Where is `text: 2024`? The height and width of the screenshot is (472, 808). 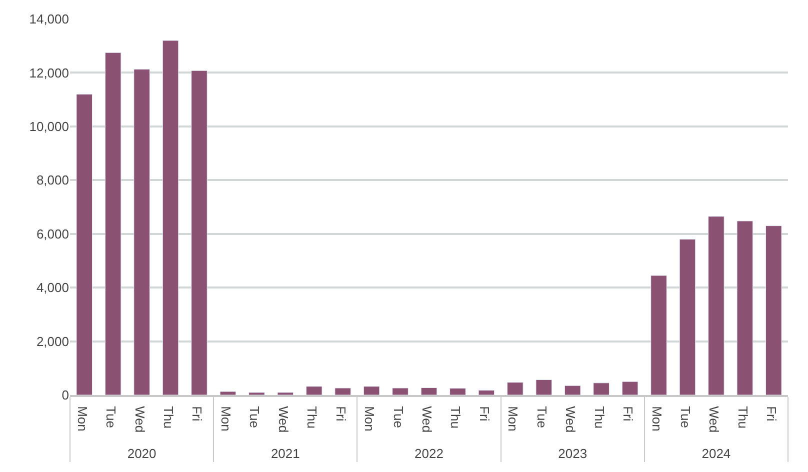
text: 2024 is located at coordinates (716, 453).